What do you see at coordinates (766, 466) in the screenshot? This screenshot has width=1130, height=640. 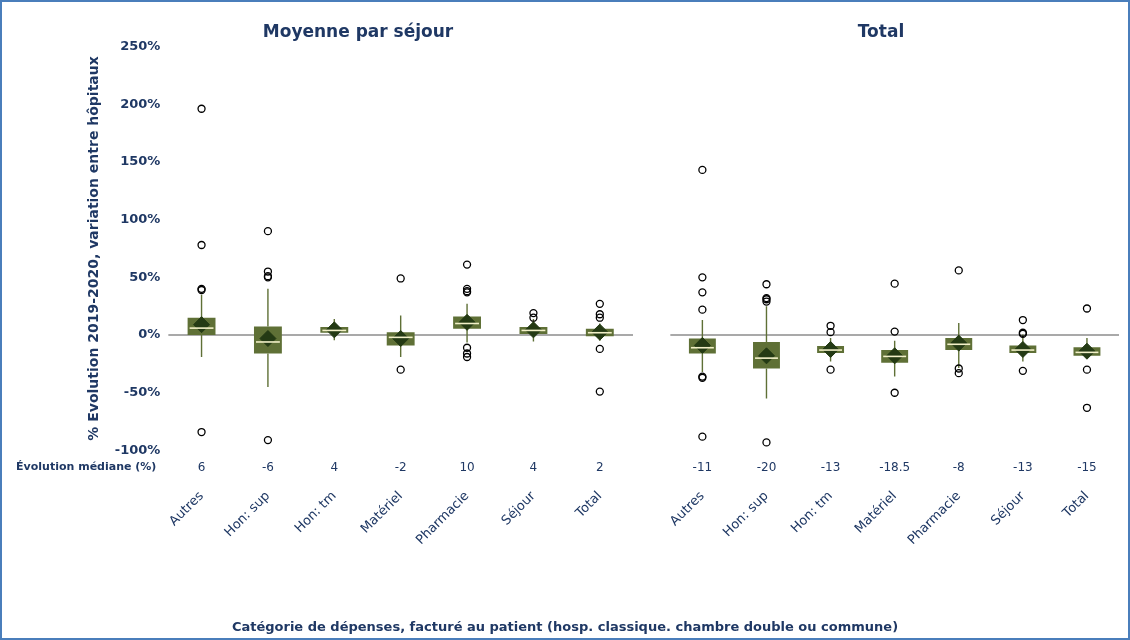 I see `text: -20` at bounding box center [766, 466].